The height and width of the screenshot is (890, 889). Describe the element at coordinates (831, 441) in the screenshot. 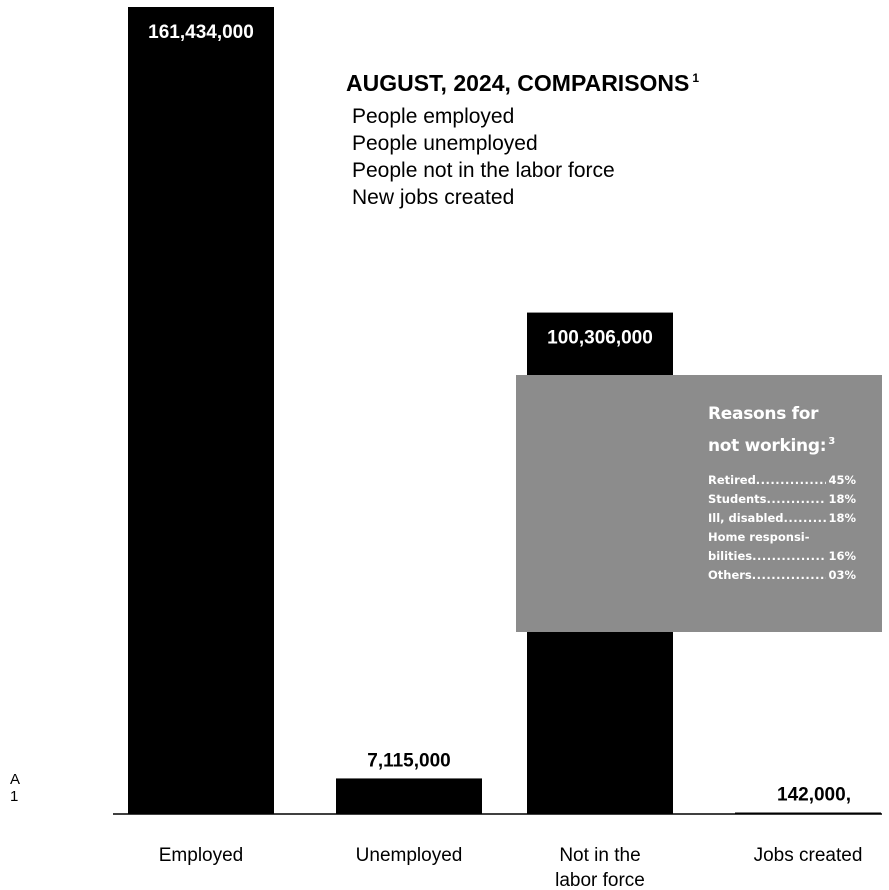

I see `reasons-footnote: 3` at that location.